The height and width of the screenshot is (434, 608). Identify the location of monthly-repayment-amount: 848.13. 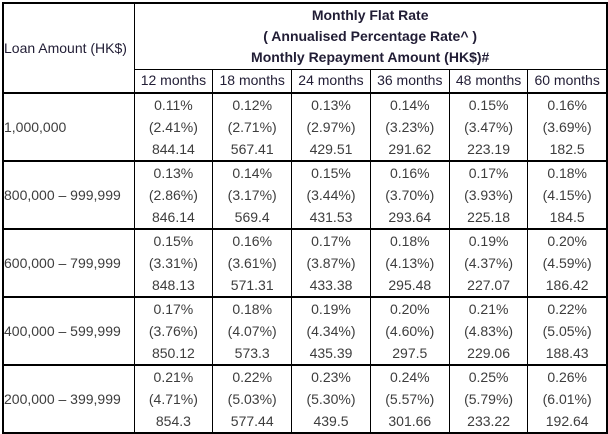
(173, 285).